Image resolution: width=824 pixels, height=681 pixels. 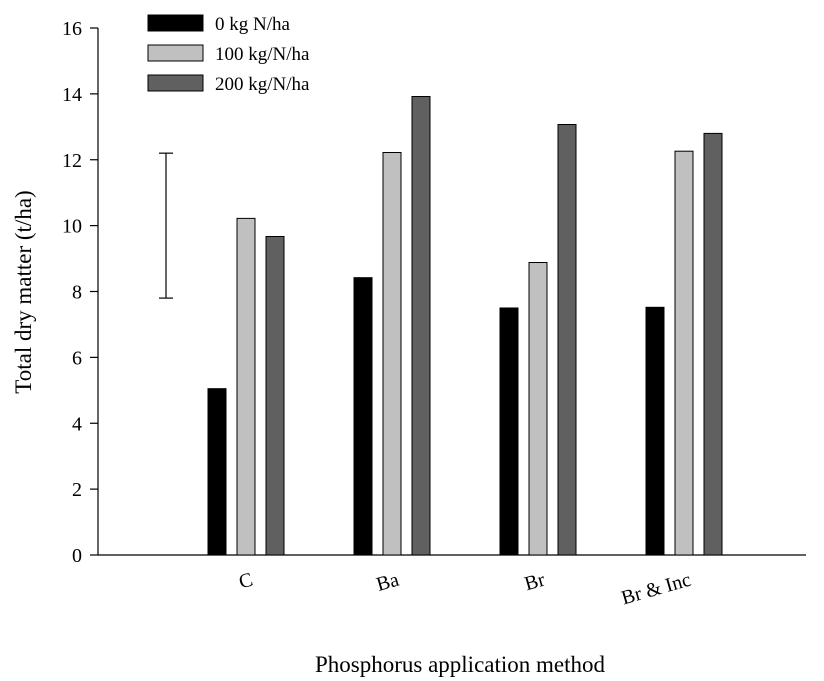 What do you see at coordinates (72, 227) in the screenshot?
I see `y-tick-label: 10` at bounding box center [72, 227].